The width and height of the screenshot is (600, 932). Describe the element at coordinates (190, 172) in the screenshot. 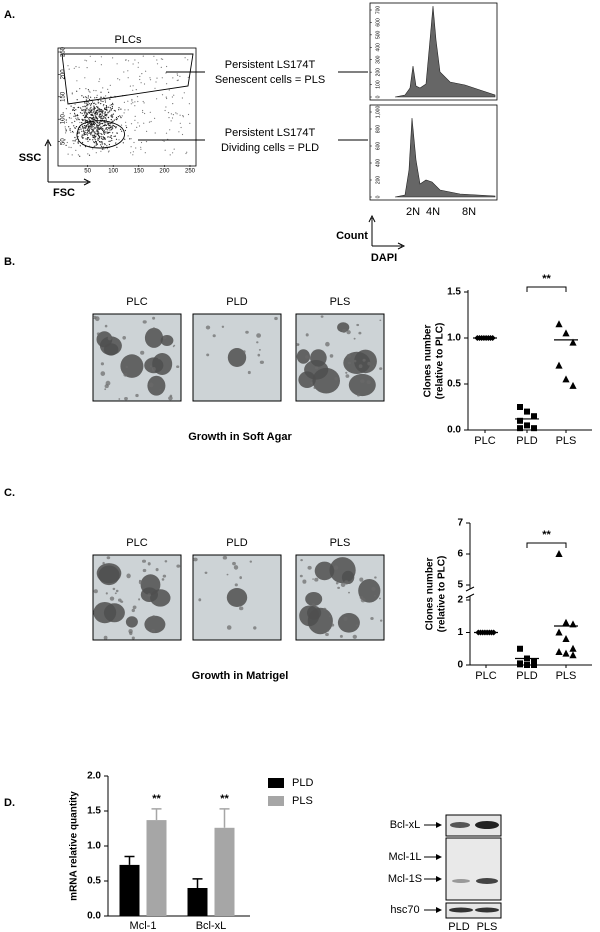

I see `flow-x-tick-label: 250` at that location.